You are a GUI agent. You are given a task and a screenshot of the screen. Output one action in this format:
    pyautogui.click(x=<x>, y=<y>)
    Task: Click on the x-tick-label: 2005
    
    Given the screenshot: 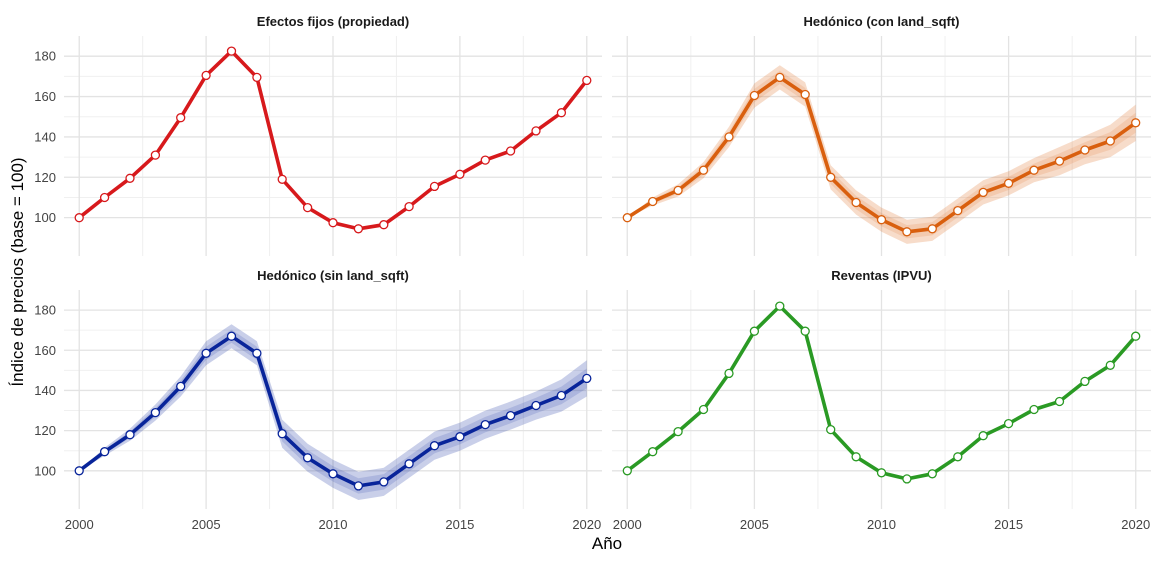 What is the action you would take?
    pyautogui.click(x=754, y=524)
    